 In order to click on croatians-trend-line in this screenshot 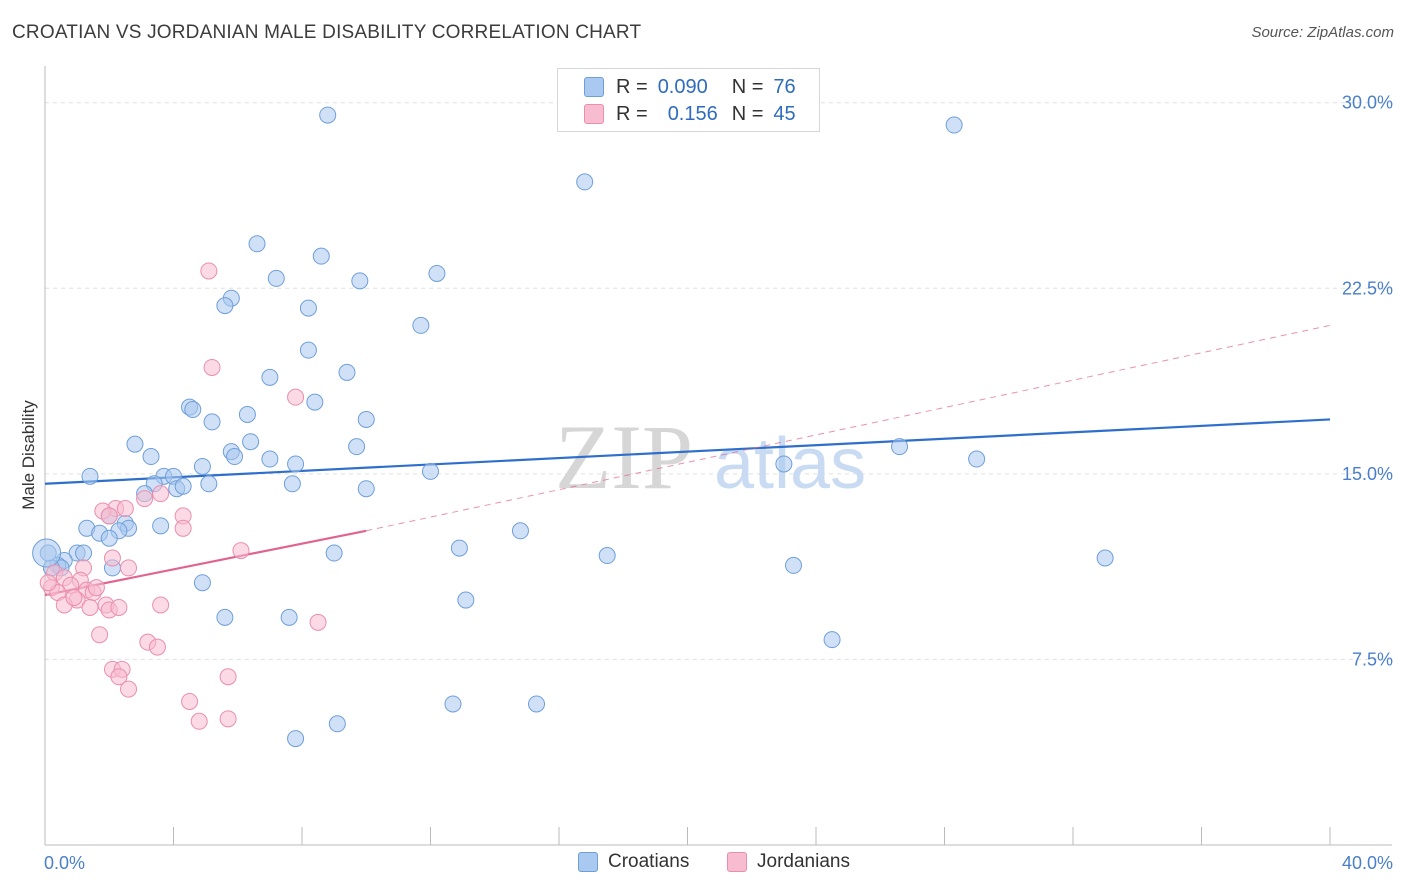, I will do `click(687, 451)`.